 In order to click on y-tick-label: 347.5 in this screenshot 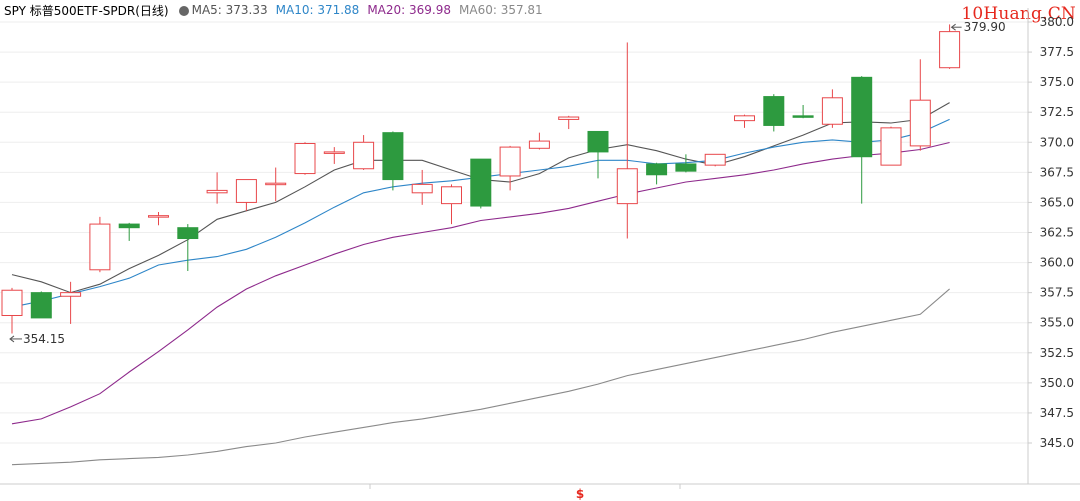, I will do `click(1057, 413)`.